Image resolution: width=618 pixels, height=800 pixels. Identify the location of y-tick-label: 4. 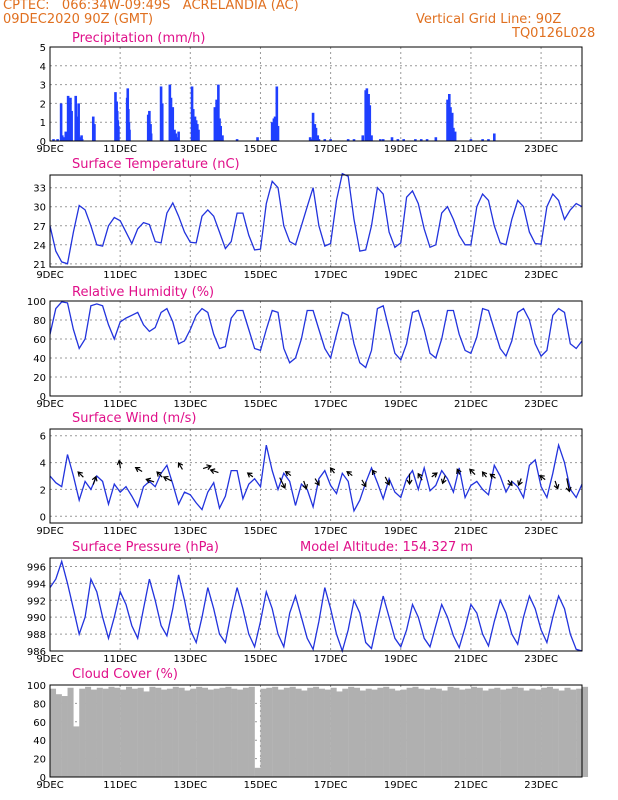
(43, 67).